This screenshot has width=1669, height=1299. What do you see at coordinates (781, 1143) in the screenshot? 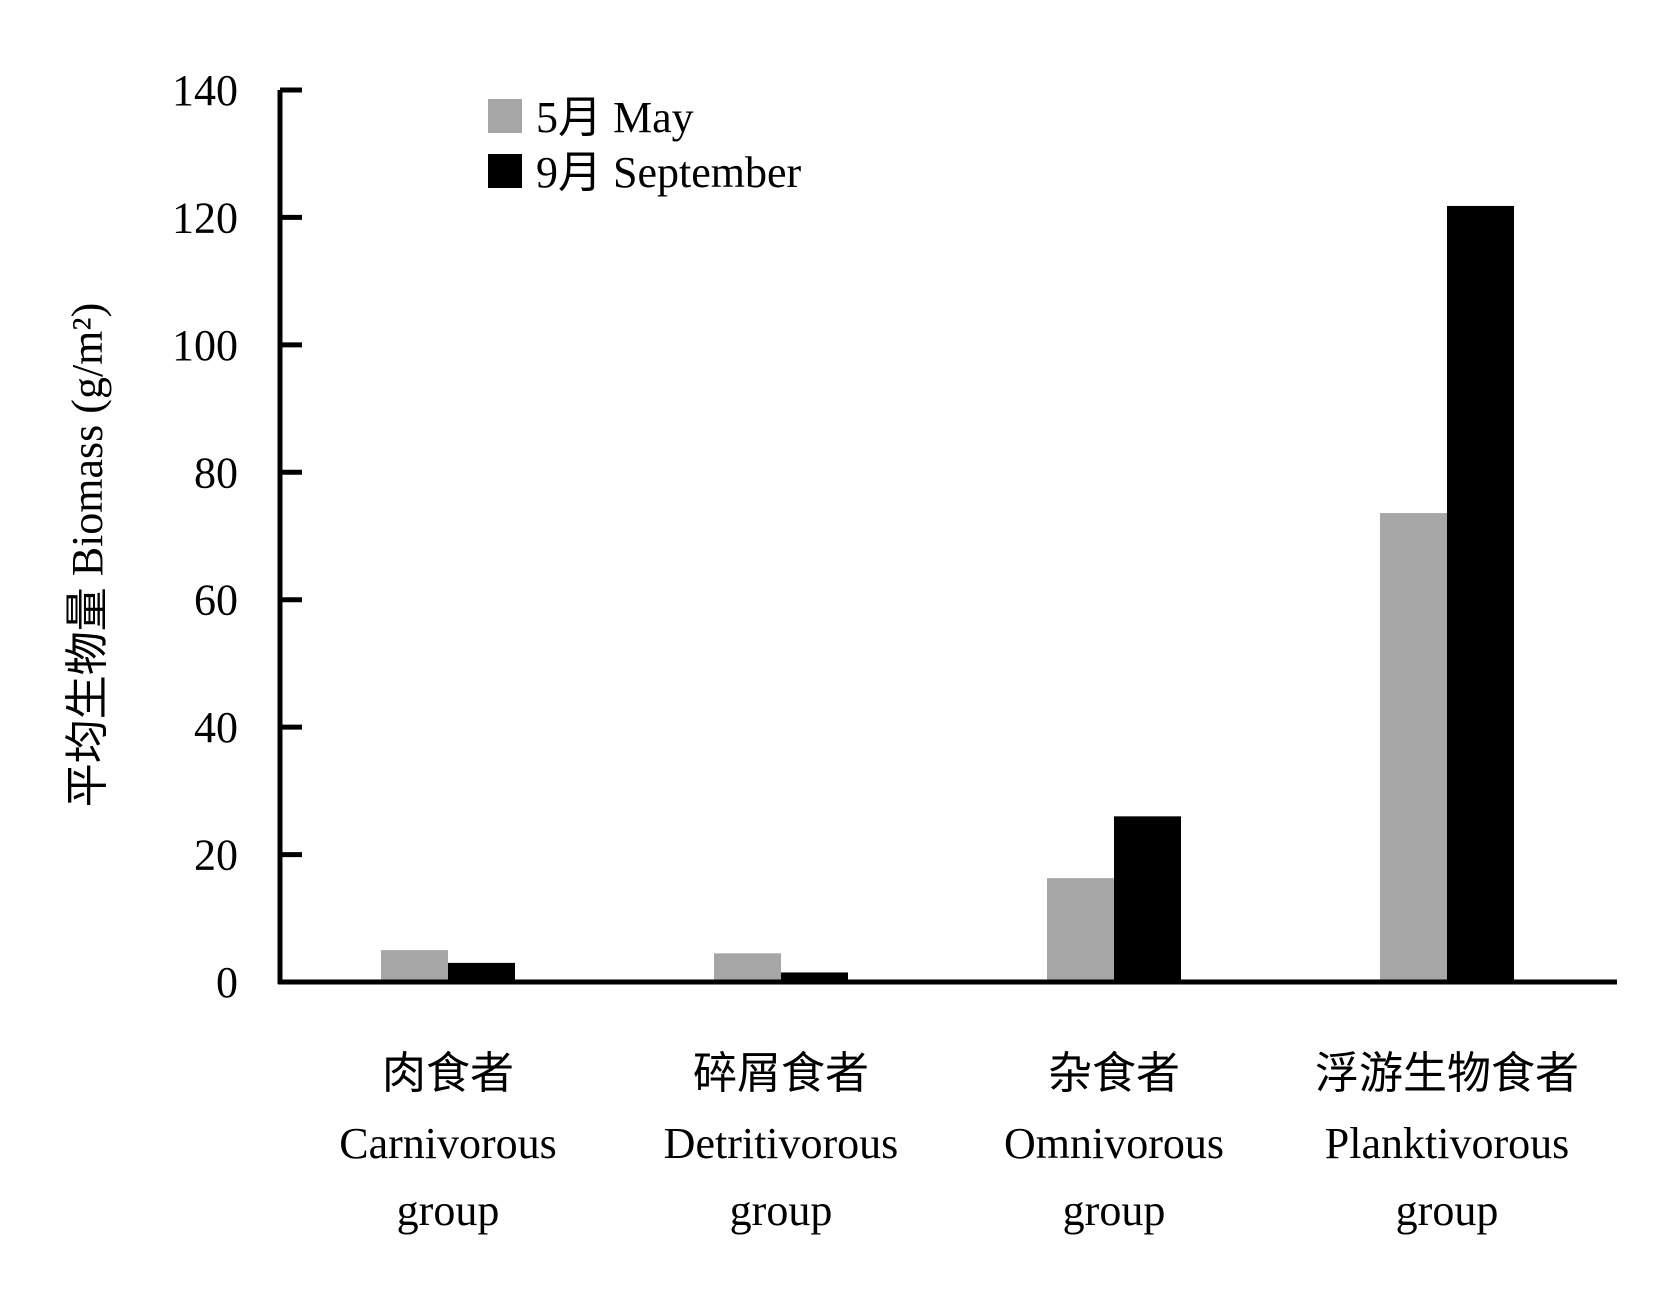
I see `category-label: Detritivorous` at bounding box center [781, 1143].